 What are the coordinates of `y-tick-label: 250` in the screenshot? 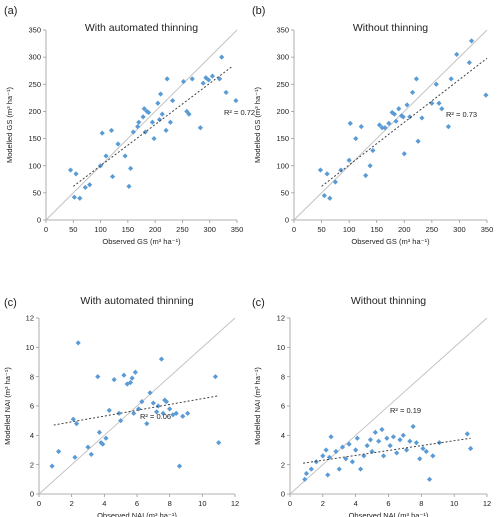 It's located at (282, 84).